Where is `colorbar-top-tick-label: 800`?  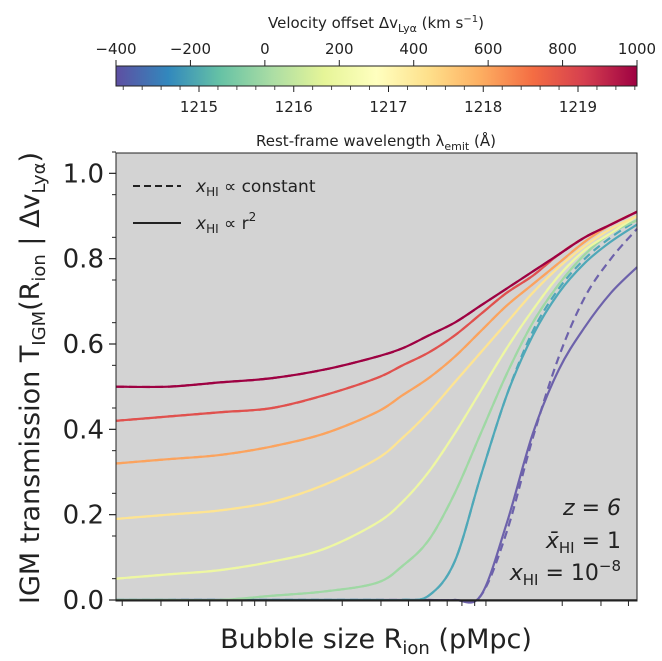 colorbar-top-tick-label: 800 is located at coordinates (562, 49).